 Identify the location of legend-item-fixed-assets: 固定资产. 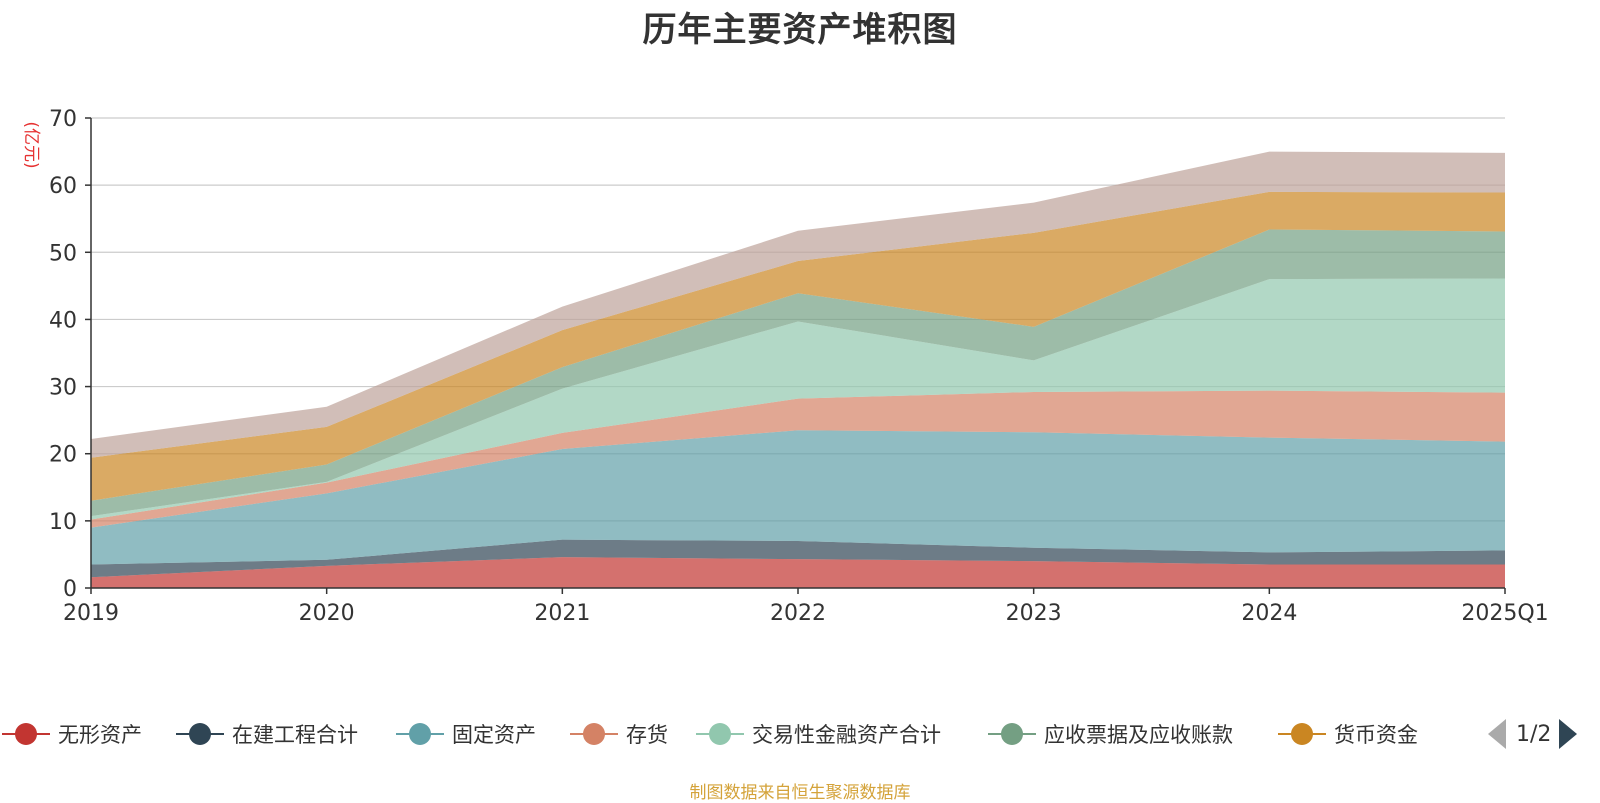
(466, 734).